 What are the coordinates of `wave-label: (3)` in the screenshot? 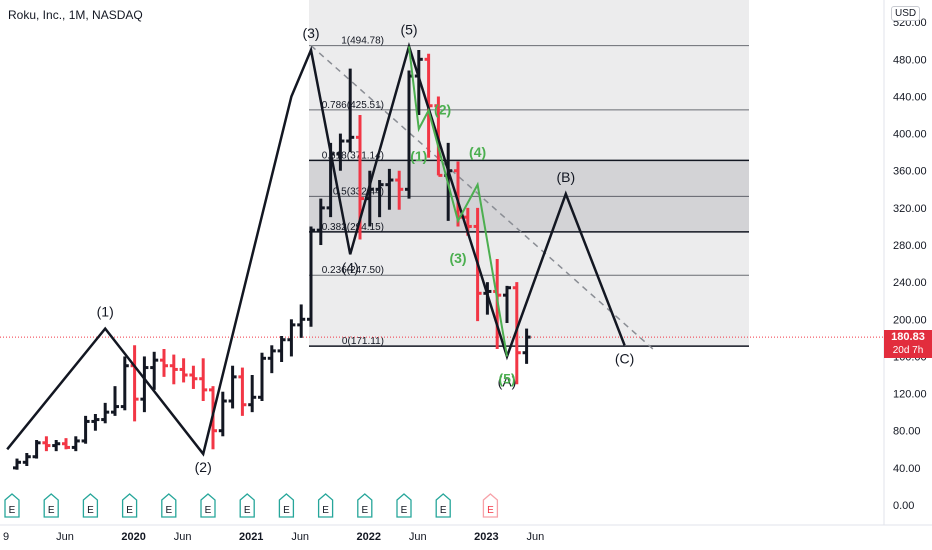 It's located at (310, 33).